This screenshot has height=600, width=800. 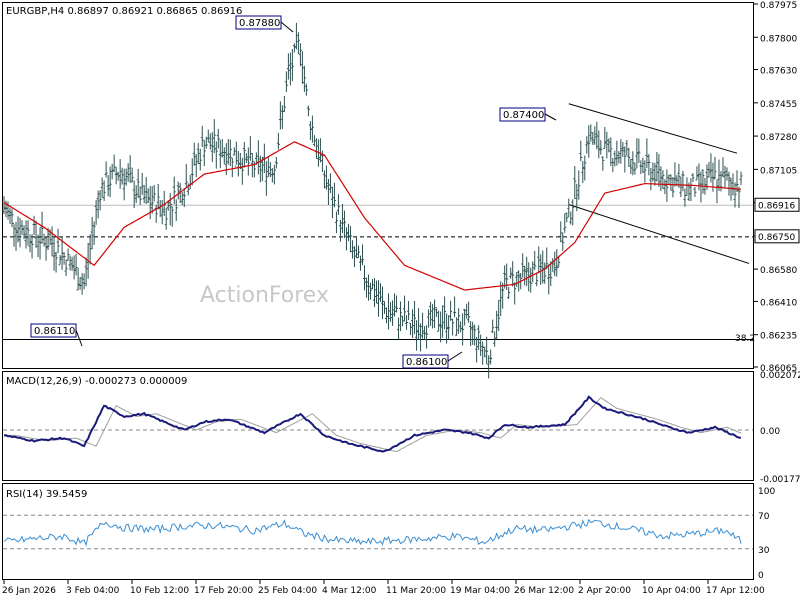 I want to click on x-tick-label: 26 Jan 2026, so click(x=29, y=591).